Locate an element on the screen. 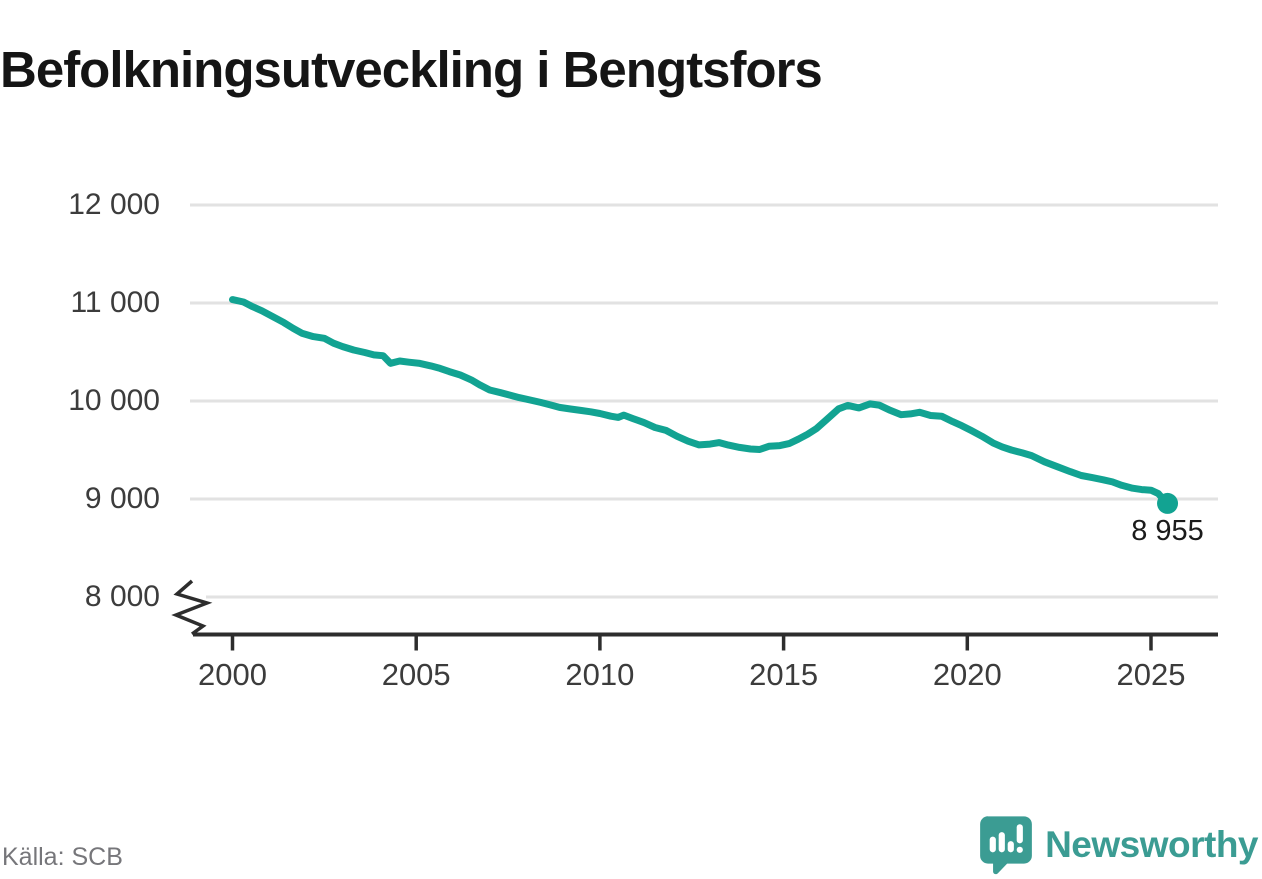 Image resolution: width=1262 pixels, height=879 pixels. brand-logo: Newsworthy is located at coordinates (1118, 845).